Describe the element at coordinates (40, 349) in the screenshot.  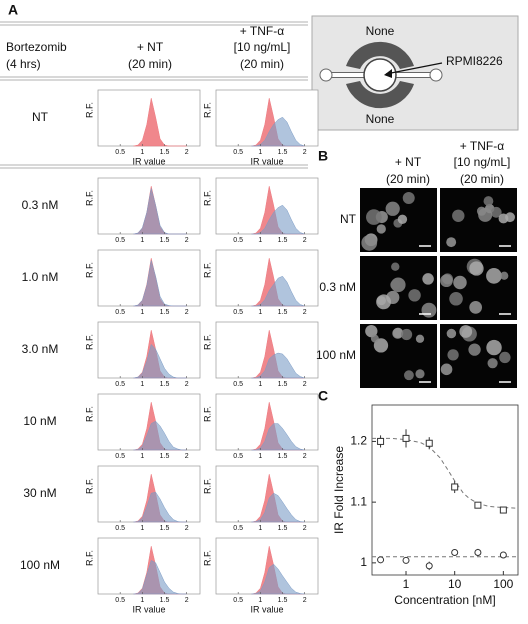
I see `row-label: 3.0 nM` at that location.